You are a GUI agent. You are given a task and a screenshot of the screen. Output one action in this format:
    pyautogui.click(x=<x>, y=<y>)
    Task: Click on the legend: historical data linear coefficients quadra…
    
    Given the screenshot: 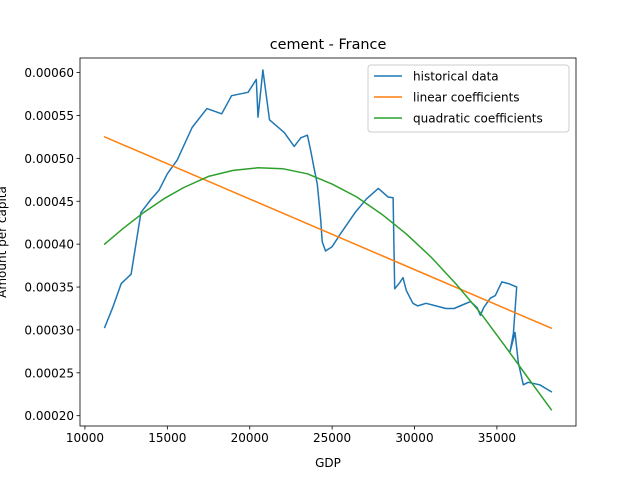 What is the action you would take?
    pyautogui.click(x=468, y=98)
    